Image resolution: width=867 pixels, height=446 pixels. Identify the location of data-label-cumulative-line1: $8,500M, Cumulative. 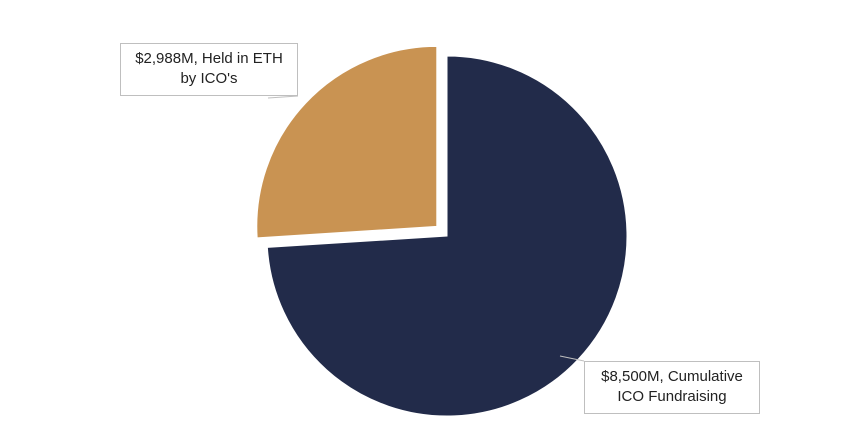
(672, 376).